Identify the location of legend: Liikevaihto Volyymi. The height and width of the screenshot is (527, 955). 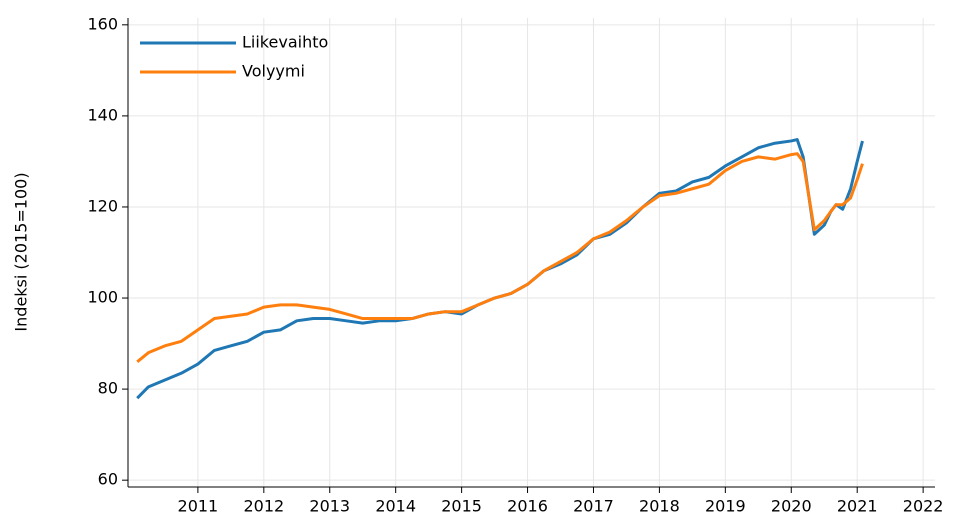
(234, 57).